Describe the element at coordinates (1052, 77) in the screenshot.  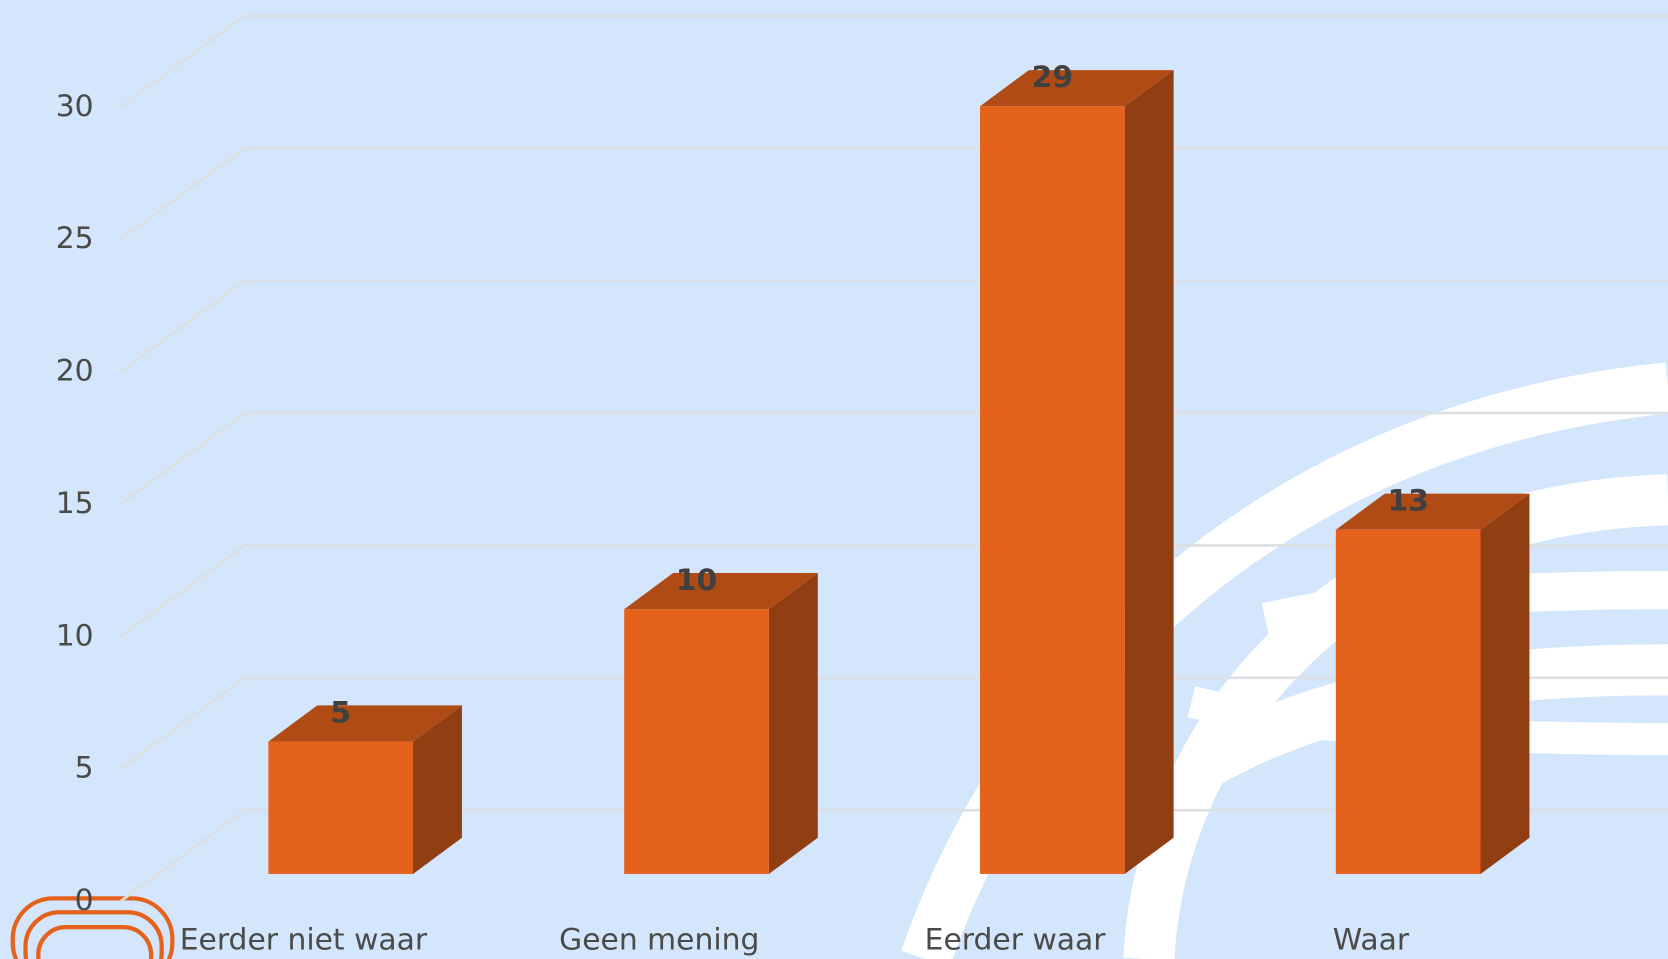
I see `data-label: 29` at that location.